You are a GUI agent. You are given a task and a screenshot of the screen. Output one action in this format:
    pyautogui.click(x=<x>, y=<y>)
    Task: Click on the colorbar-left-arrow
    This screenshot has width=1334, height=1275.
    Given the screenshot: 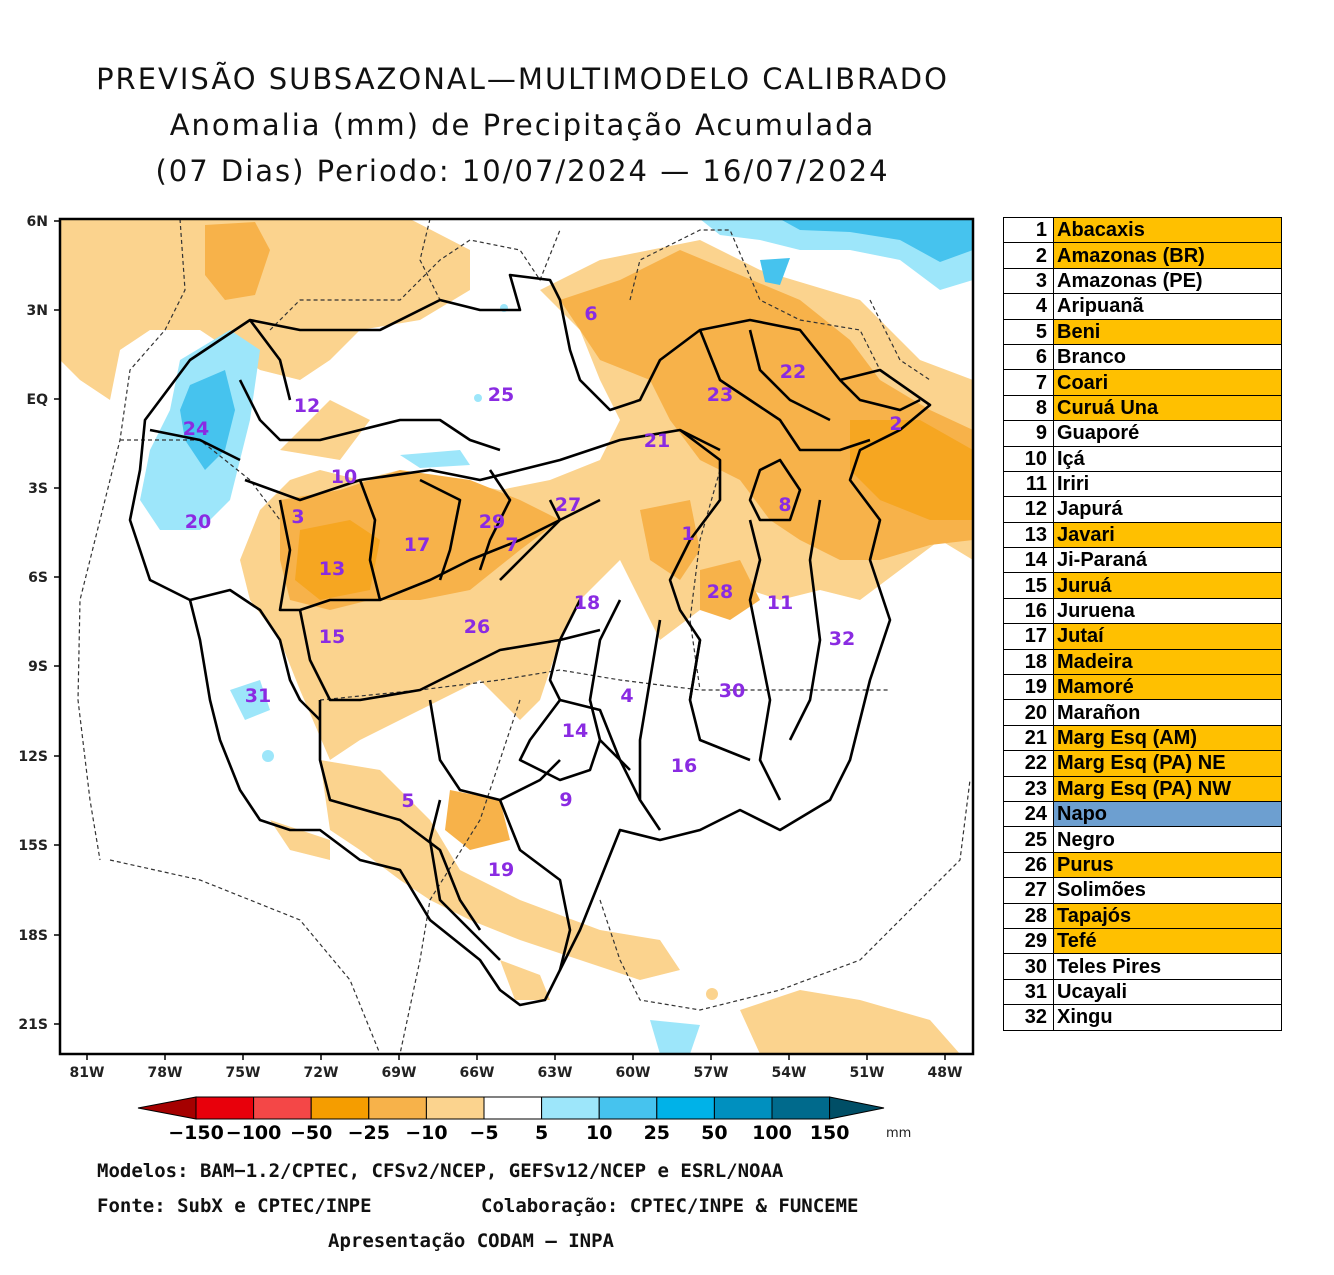 What is the action you would take?
    pyautogui.click(x=167, y=1108)
    